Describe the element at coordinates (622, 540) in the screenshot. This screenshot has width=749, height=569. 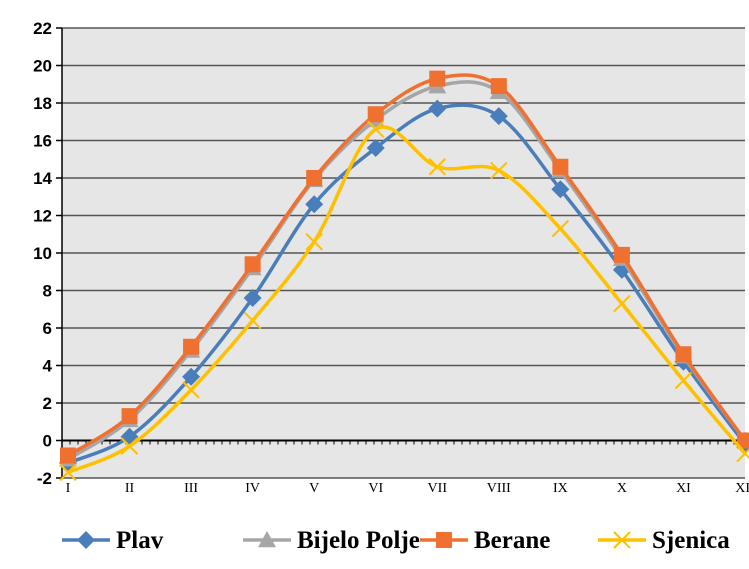
I see `legend-marker-sjenica` at that location.